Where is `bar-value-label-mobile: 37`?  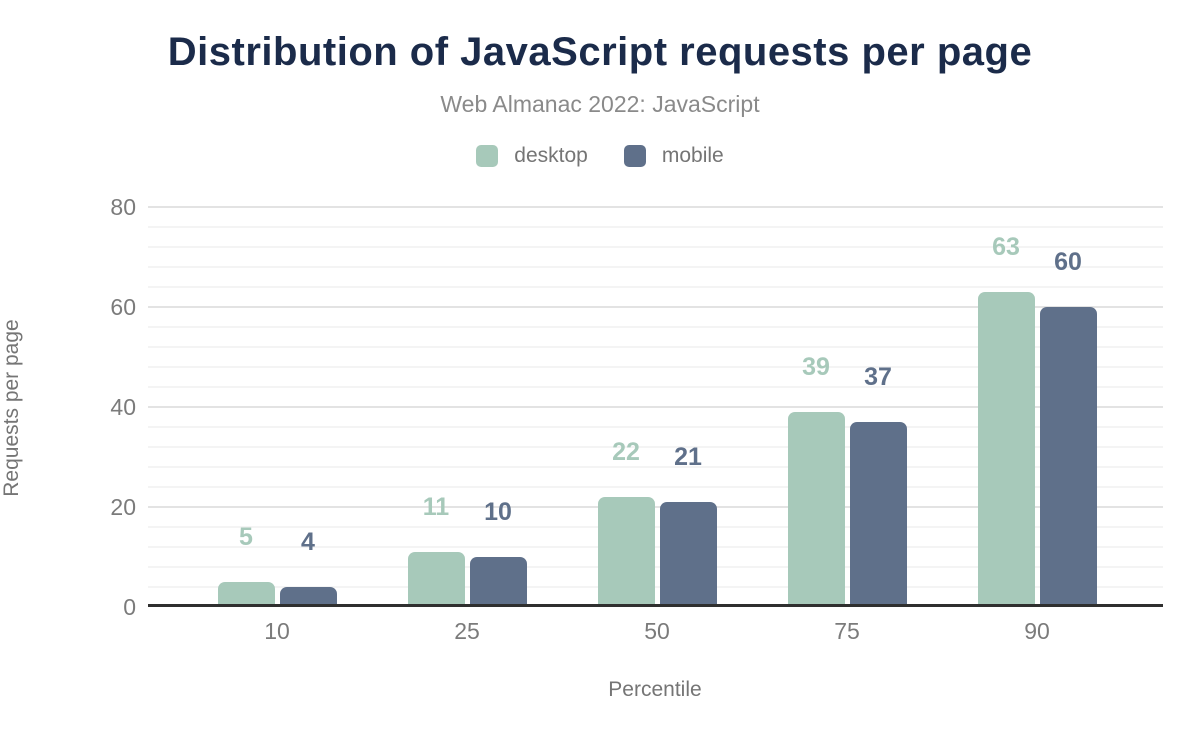
bar-value-label-mobile: 37 is located at coordinates (878, 377).